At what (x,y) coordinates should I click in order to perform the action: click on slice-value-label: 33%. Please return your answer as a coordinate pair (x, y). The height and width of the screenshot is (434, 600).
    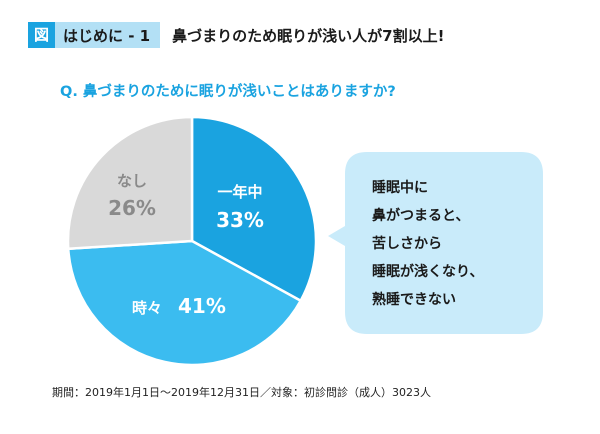
    Looking at the image, I should click on (240, 220).